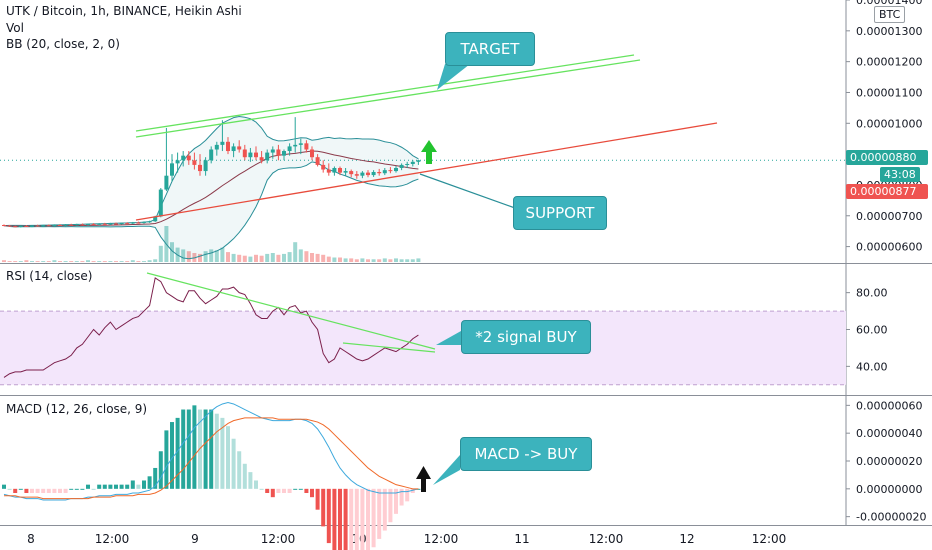 The height and width of the screenshot is (550, 932). Describe the element at coordinates (526, 454) in the screenshot. I see `macd-buy-callout: MACD -> BUY` at that location.